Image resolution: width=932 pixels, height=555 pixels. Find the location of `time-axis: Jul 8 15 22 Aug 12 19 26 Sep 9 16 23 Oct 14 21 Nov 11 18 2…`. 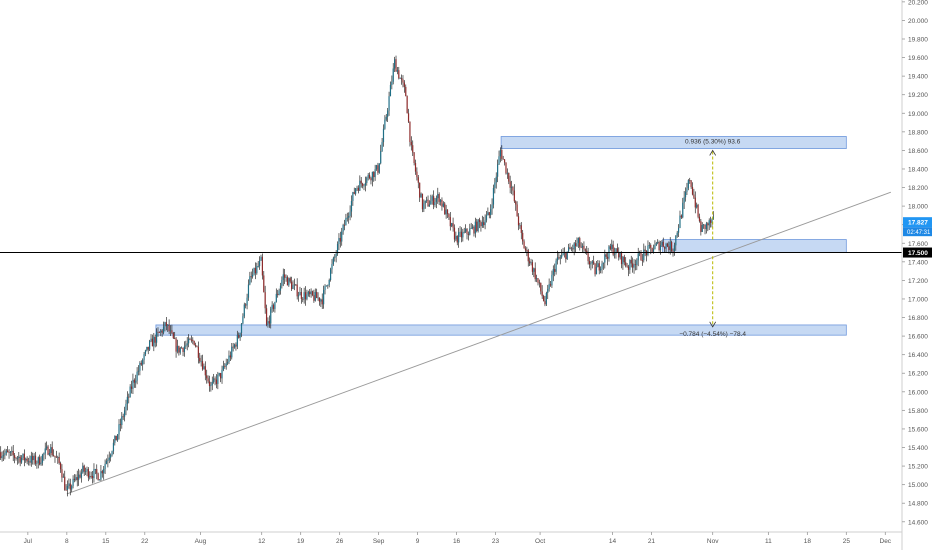

time-axis: Jul 8 15 22 Aug 12 19 26 Sep 9 16 23 Oct 14 21 Nov 11 18 2… is located at coordinates (451, 538).